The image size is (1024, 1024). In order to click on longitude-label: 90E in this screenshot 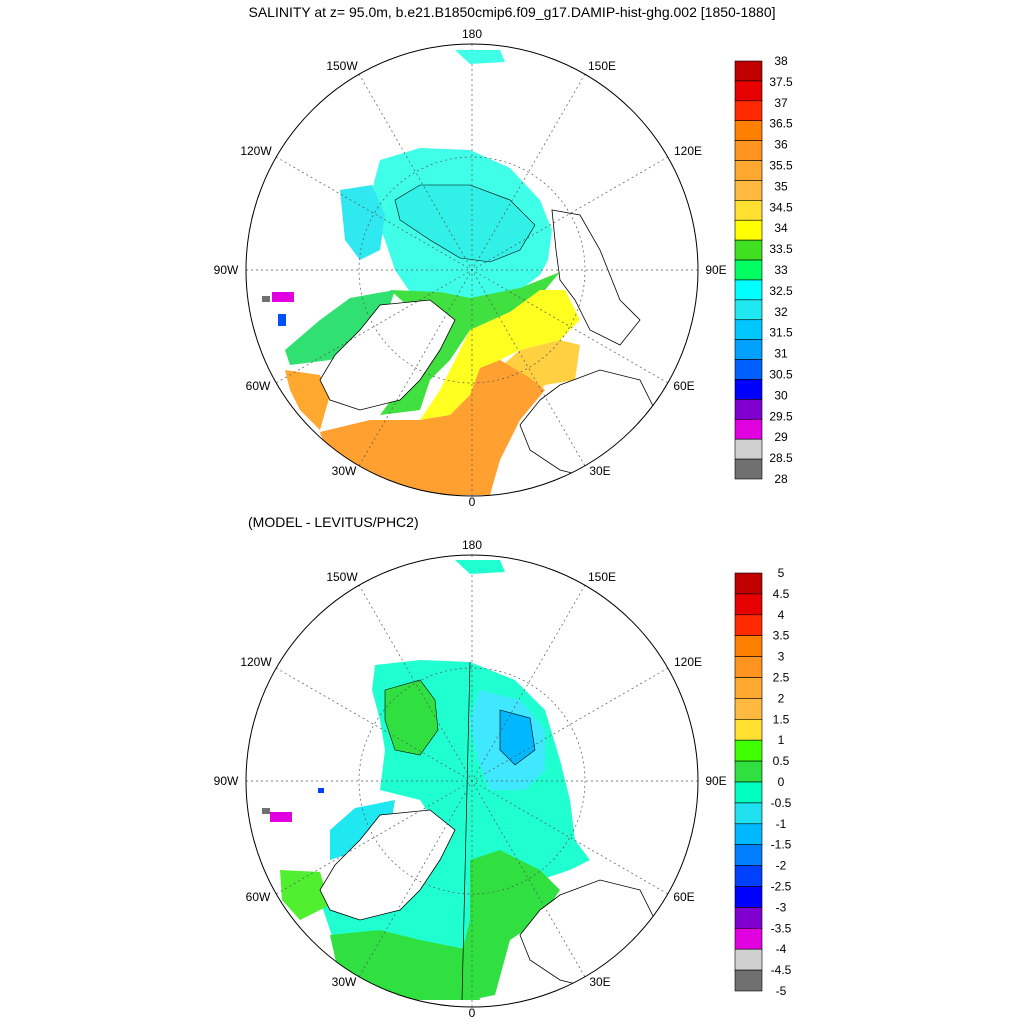, I will do `click(715, 270)`.